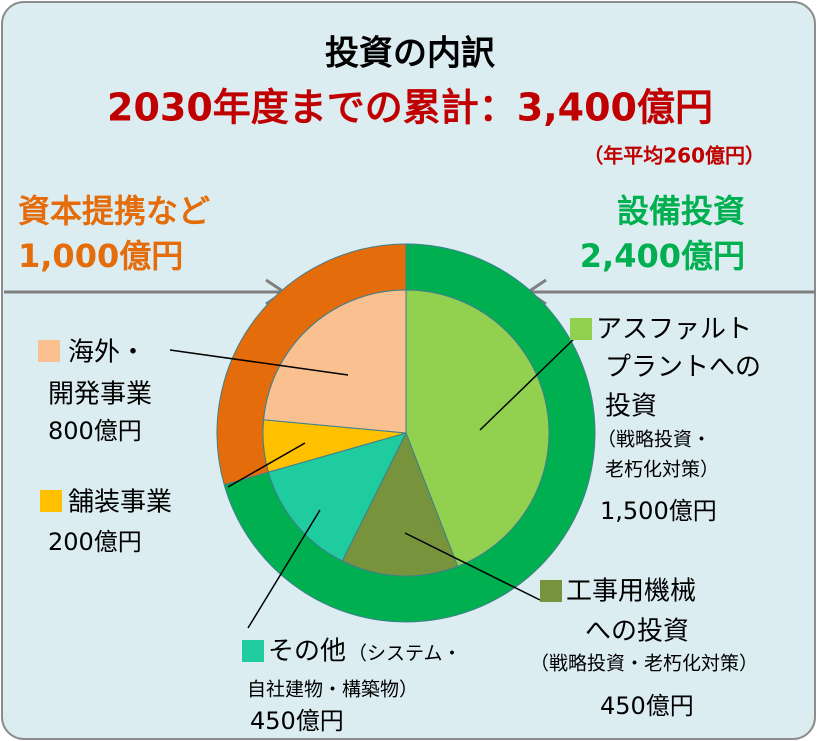 This screenshot has width=817, height=741. I want to click on legend-label: 投資, so click(631, 407).